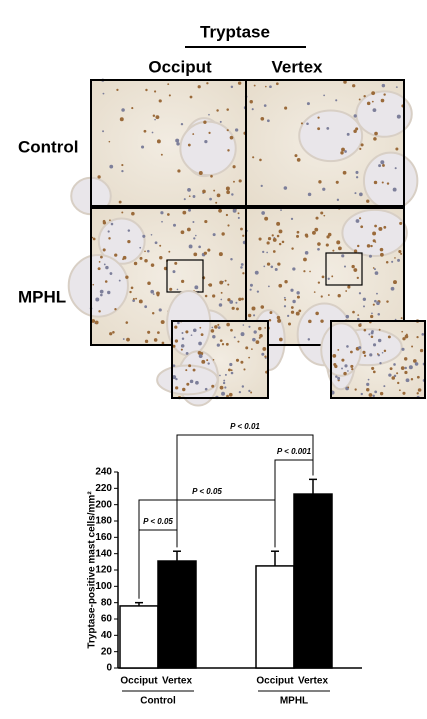 The width and height of the screenshot is (427, 719). I want to click on x-tick-label: Occiput, so click(275, 681).